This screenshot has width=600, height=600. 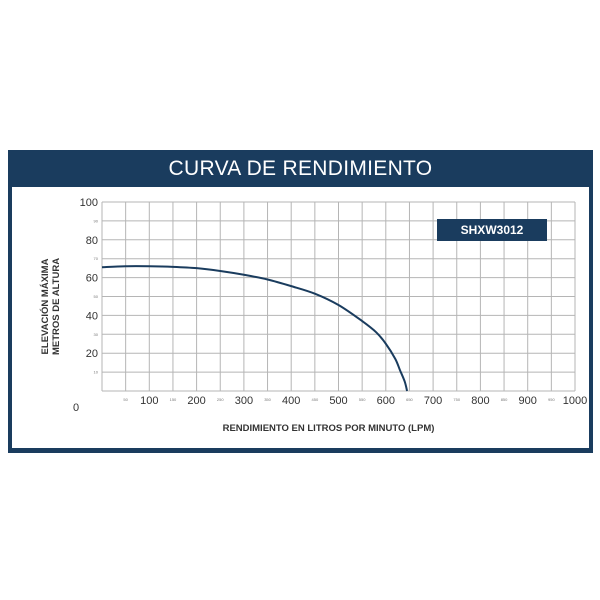 I want to click on x-axis-ticks: 100 200 300 400 500 600 700 800 900 1000, so click(x=363, y=401).